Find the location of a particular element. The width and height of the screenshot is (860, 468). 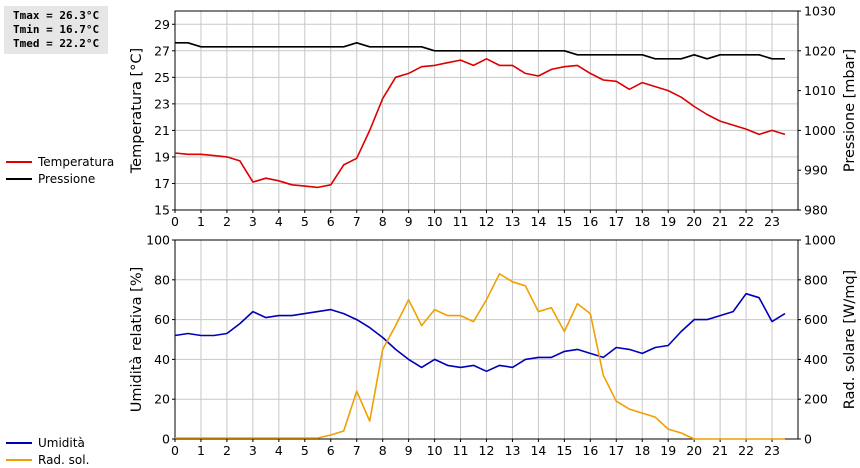

legend-item-temperatura: Temperatura is located at coordinates (60, 161).